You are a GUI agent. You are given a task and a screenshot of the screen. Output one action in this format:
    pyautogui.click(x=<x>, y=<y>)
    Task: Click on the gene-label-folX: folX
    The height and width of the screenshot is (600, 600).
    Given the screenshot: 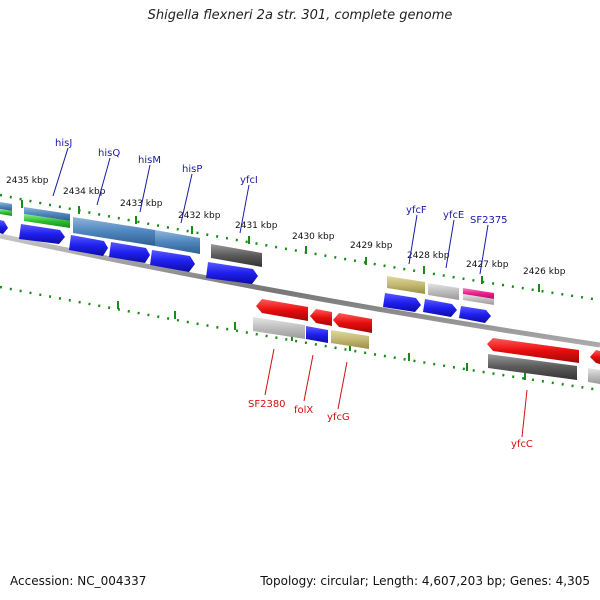 What is the action you would take?
    pyautogui.click(x=303, y=410)
    